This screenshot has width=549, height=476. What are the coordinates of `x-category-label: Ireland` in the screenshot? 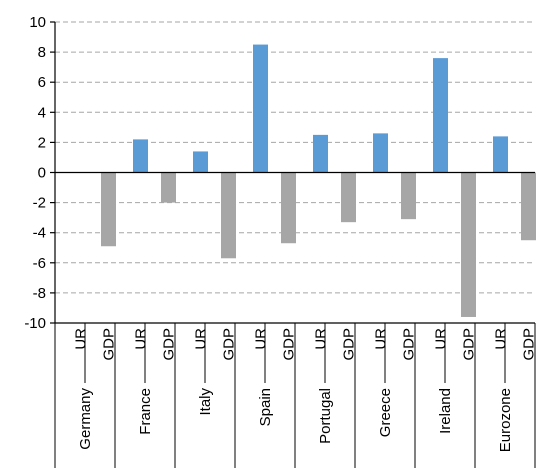 It's located at (445, 411).